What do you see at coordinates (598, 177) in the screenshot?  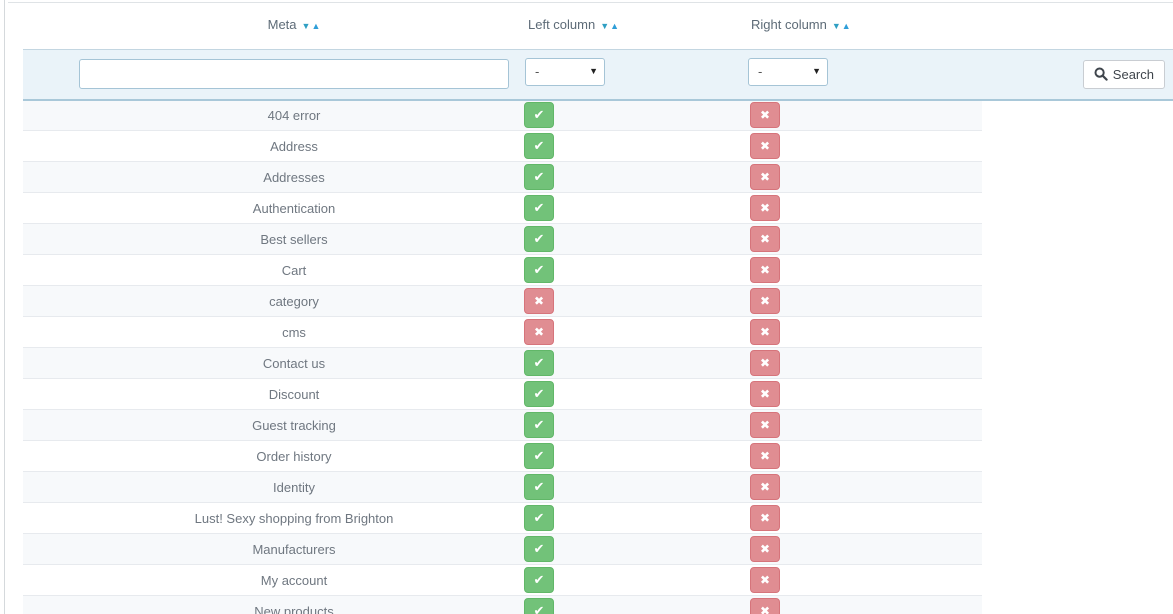 I see `table-row: Addresses ✔ ✖` at bounding box center [598, 177].